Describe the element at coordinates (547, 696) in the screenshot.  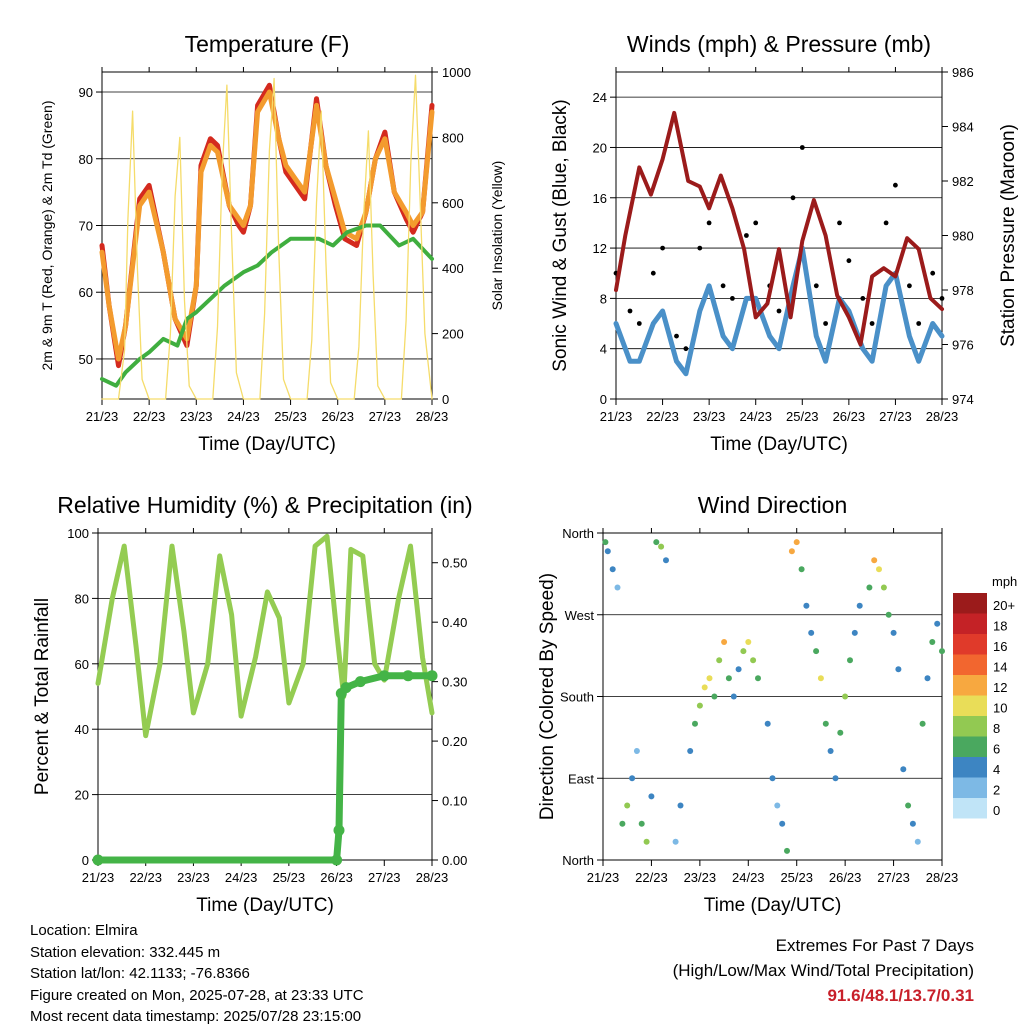
I see `y-axis-label-3: Direction (Colored By Speed)` at that location.